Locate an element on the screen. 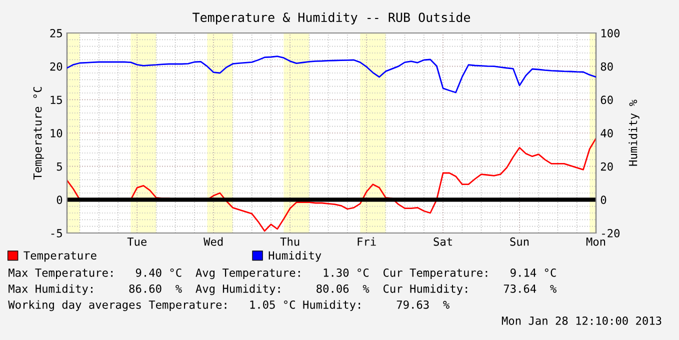 This screenshot has height=340, width=679. chart-title: Temperature & Humidity -- RUB Outside is located at coordinates (331, 18).